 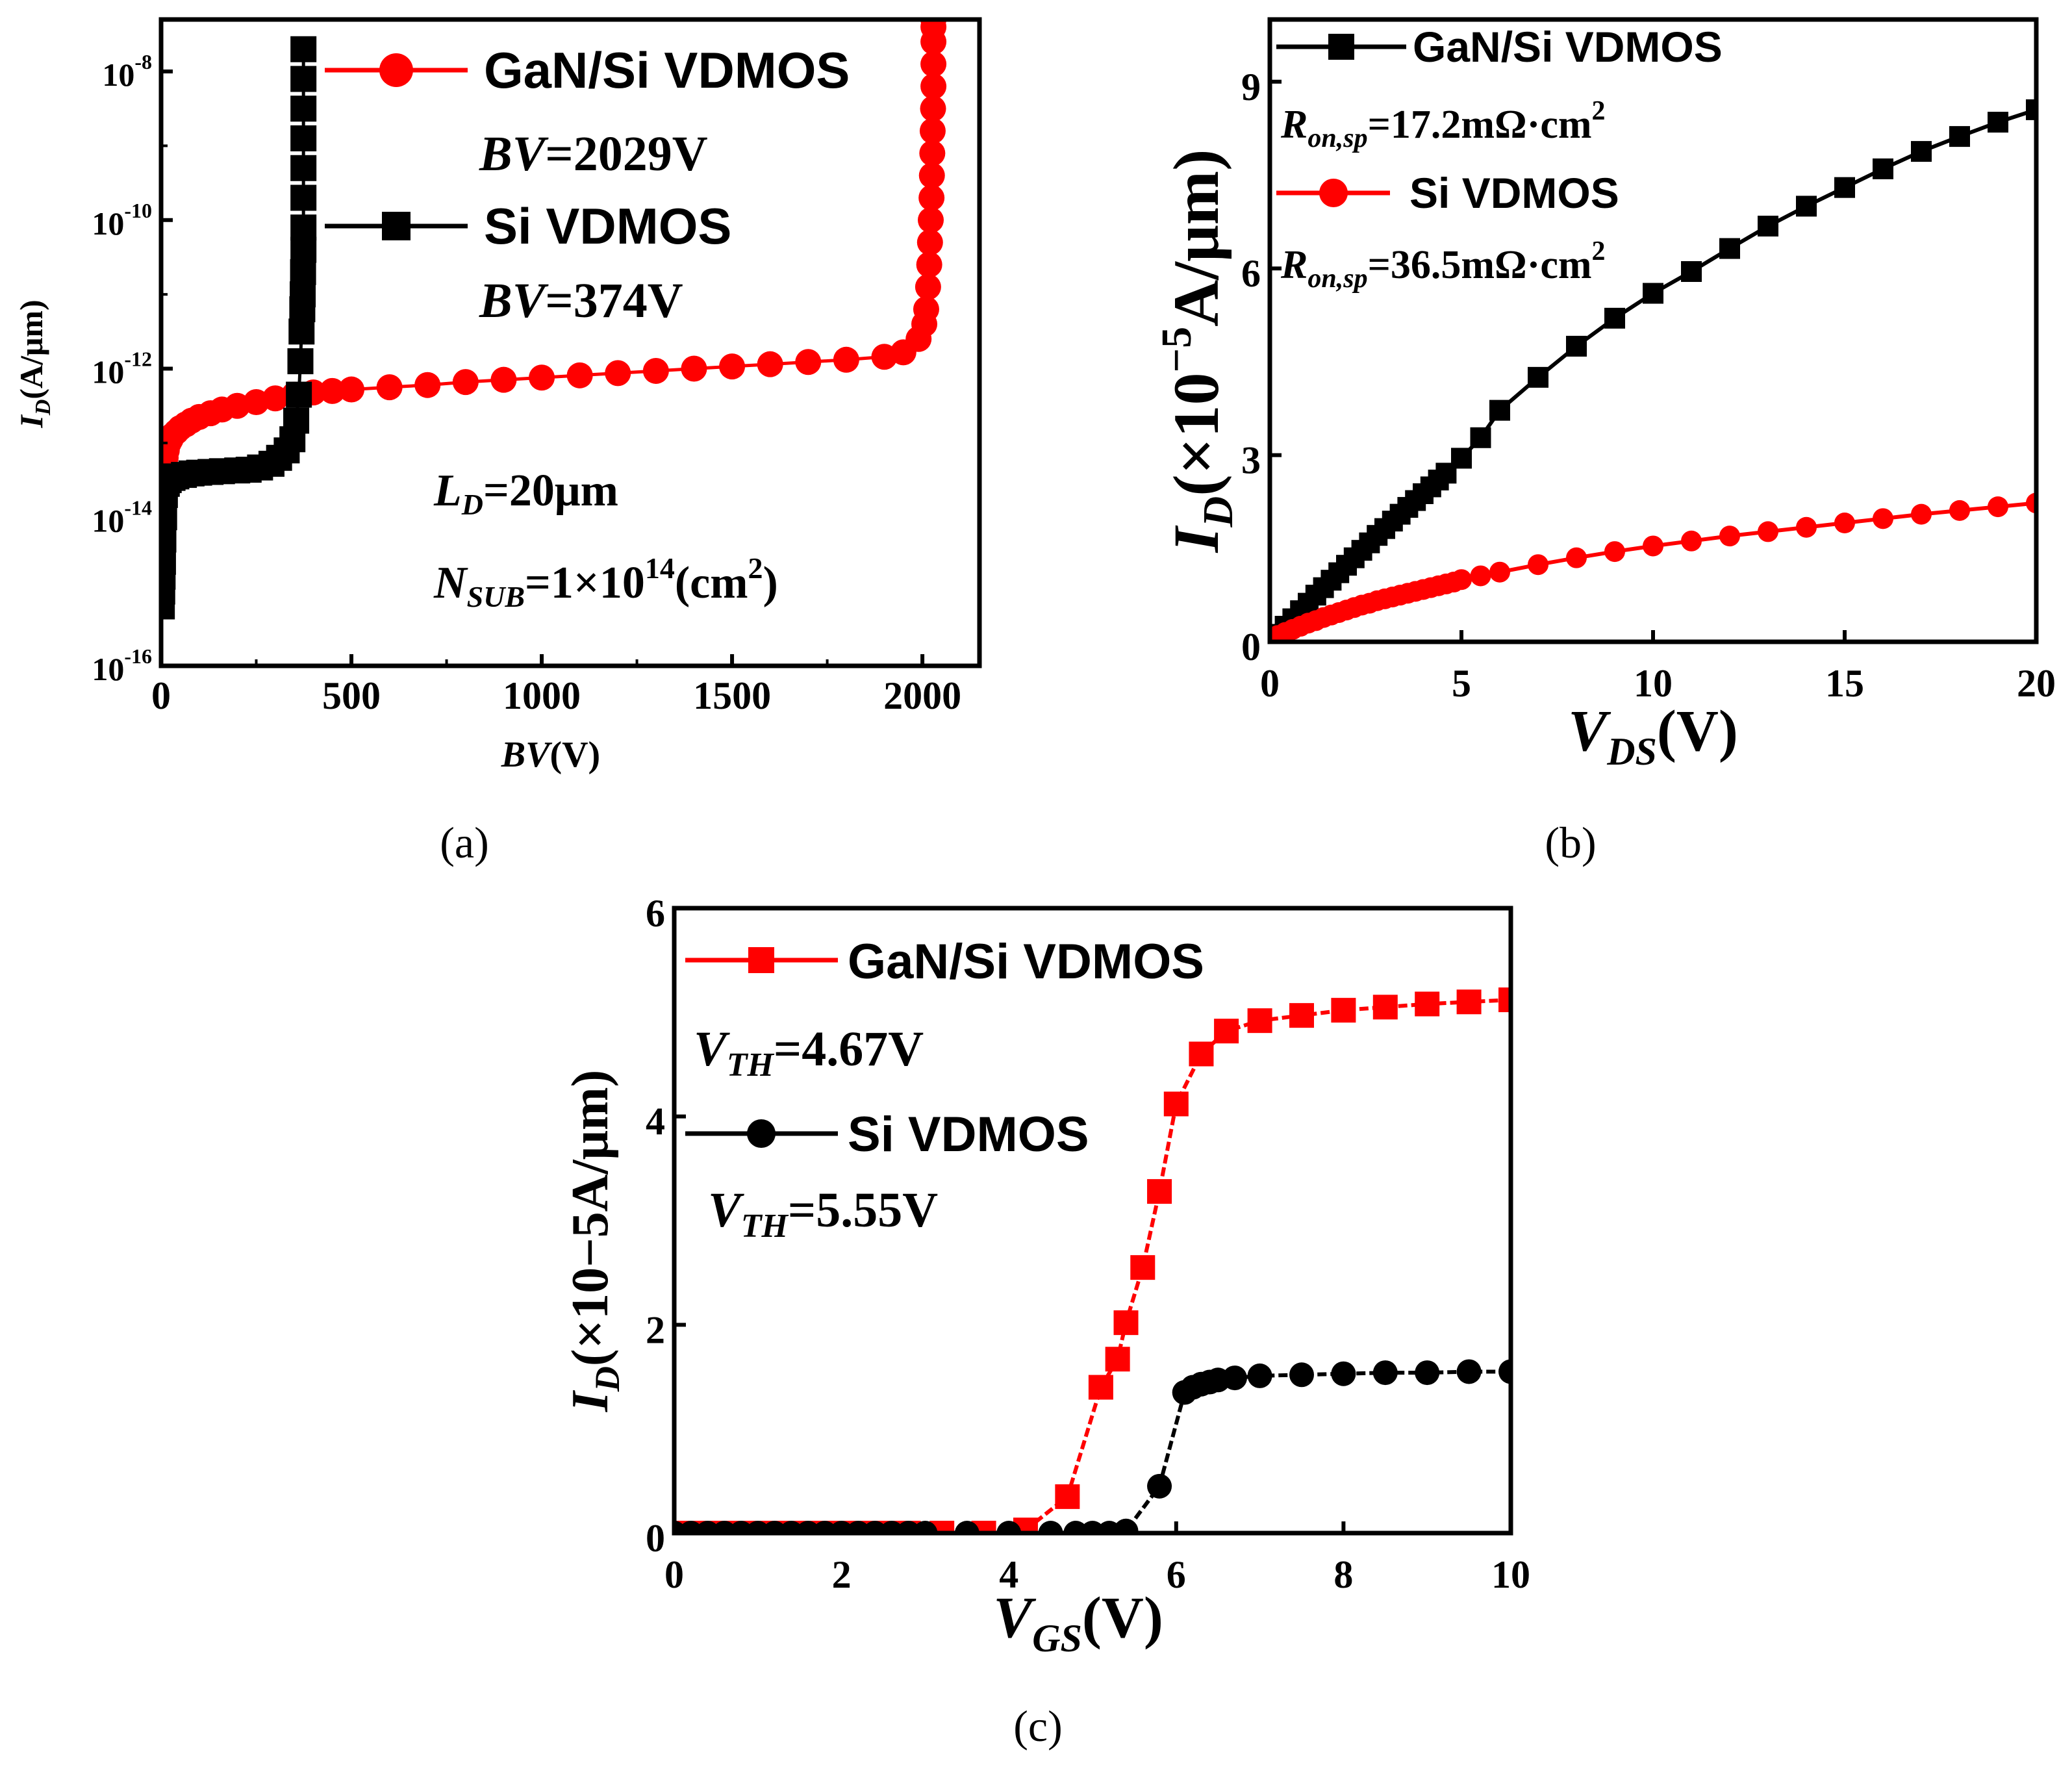 What do you see at coordinates (1176, 1574) in the screenshot?
I see `panel-c-xtick-label: 6` at bounding box center [1176, 1574].